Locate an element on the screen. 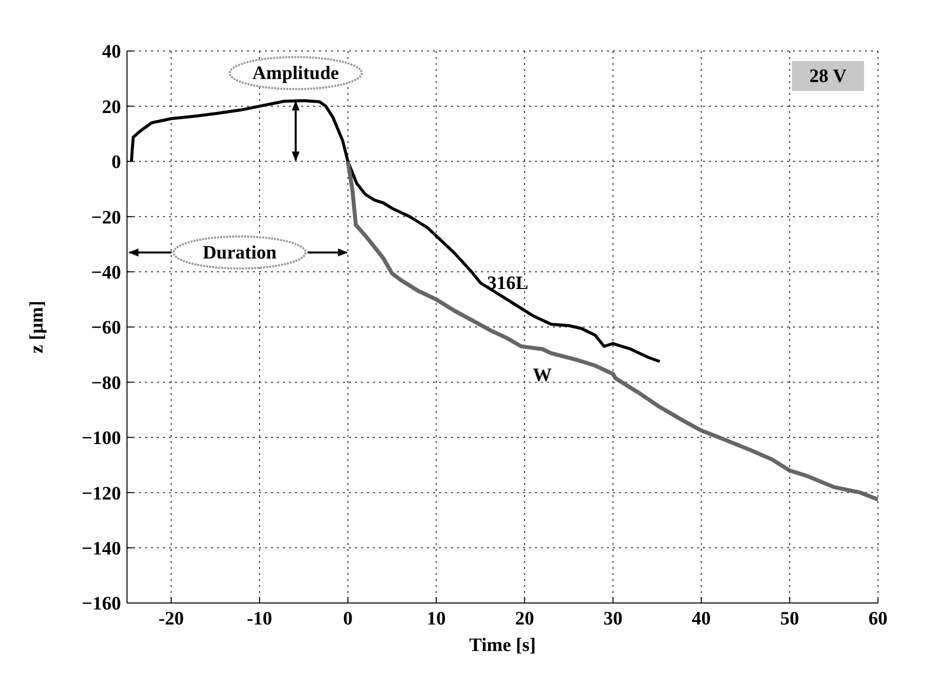 Image resolution: width=926 pixels, height=684 pixels. y-tick-label: −160 is located at coordinates (101, 604).